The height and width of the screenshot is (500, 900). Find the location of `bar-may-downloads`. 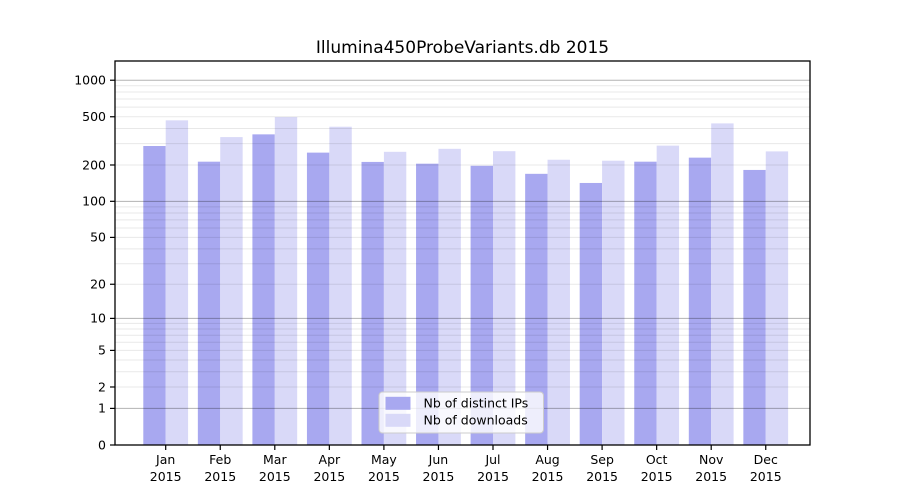

bar-may-downloads is located at coordinates (395, 298).